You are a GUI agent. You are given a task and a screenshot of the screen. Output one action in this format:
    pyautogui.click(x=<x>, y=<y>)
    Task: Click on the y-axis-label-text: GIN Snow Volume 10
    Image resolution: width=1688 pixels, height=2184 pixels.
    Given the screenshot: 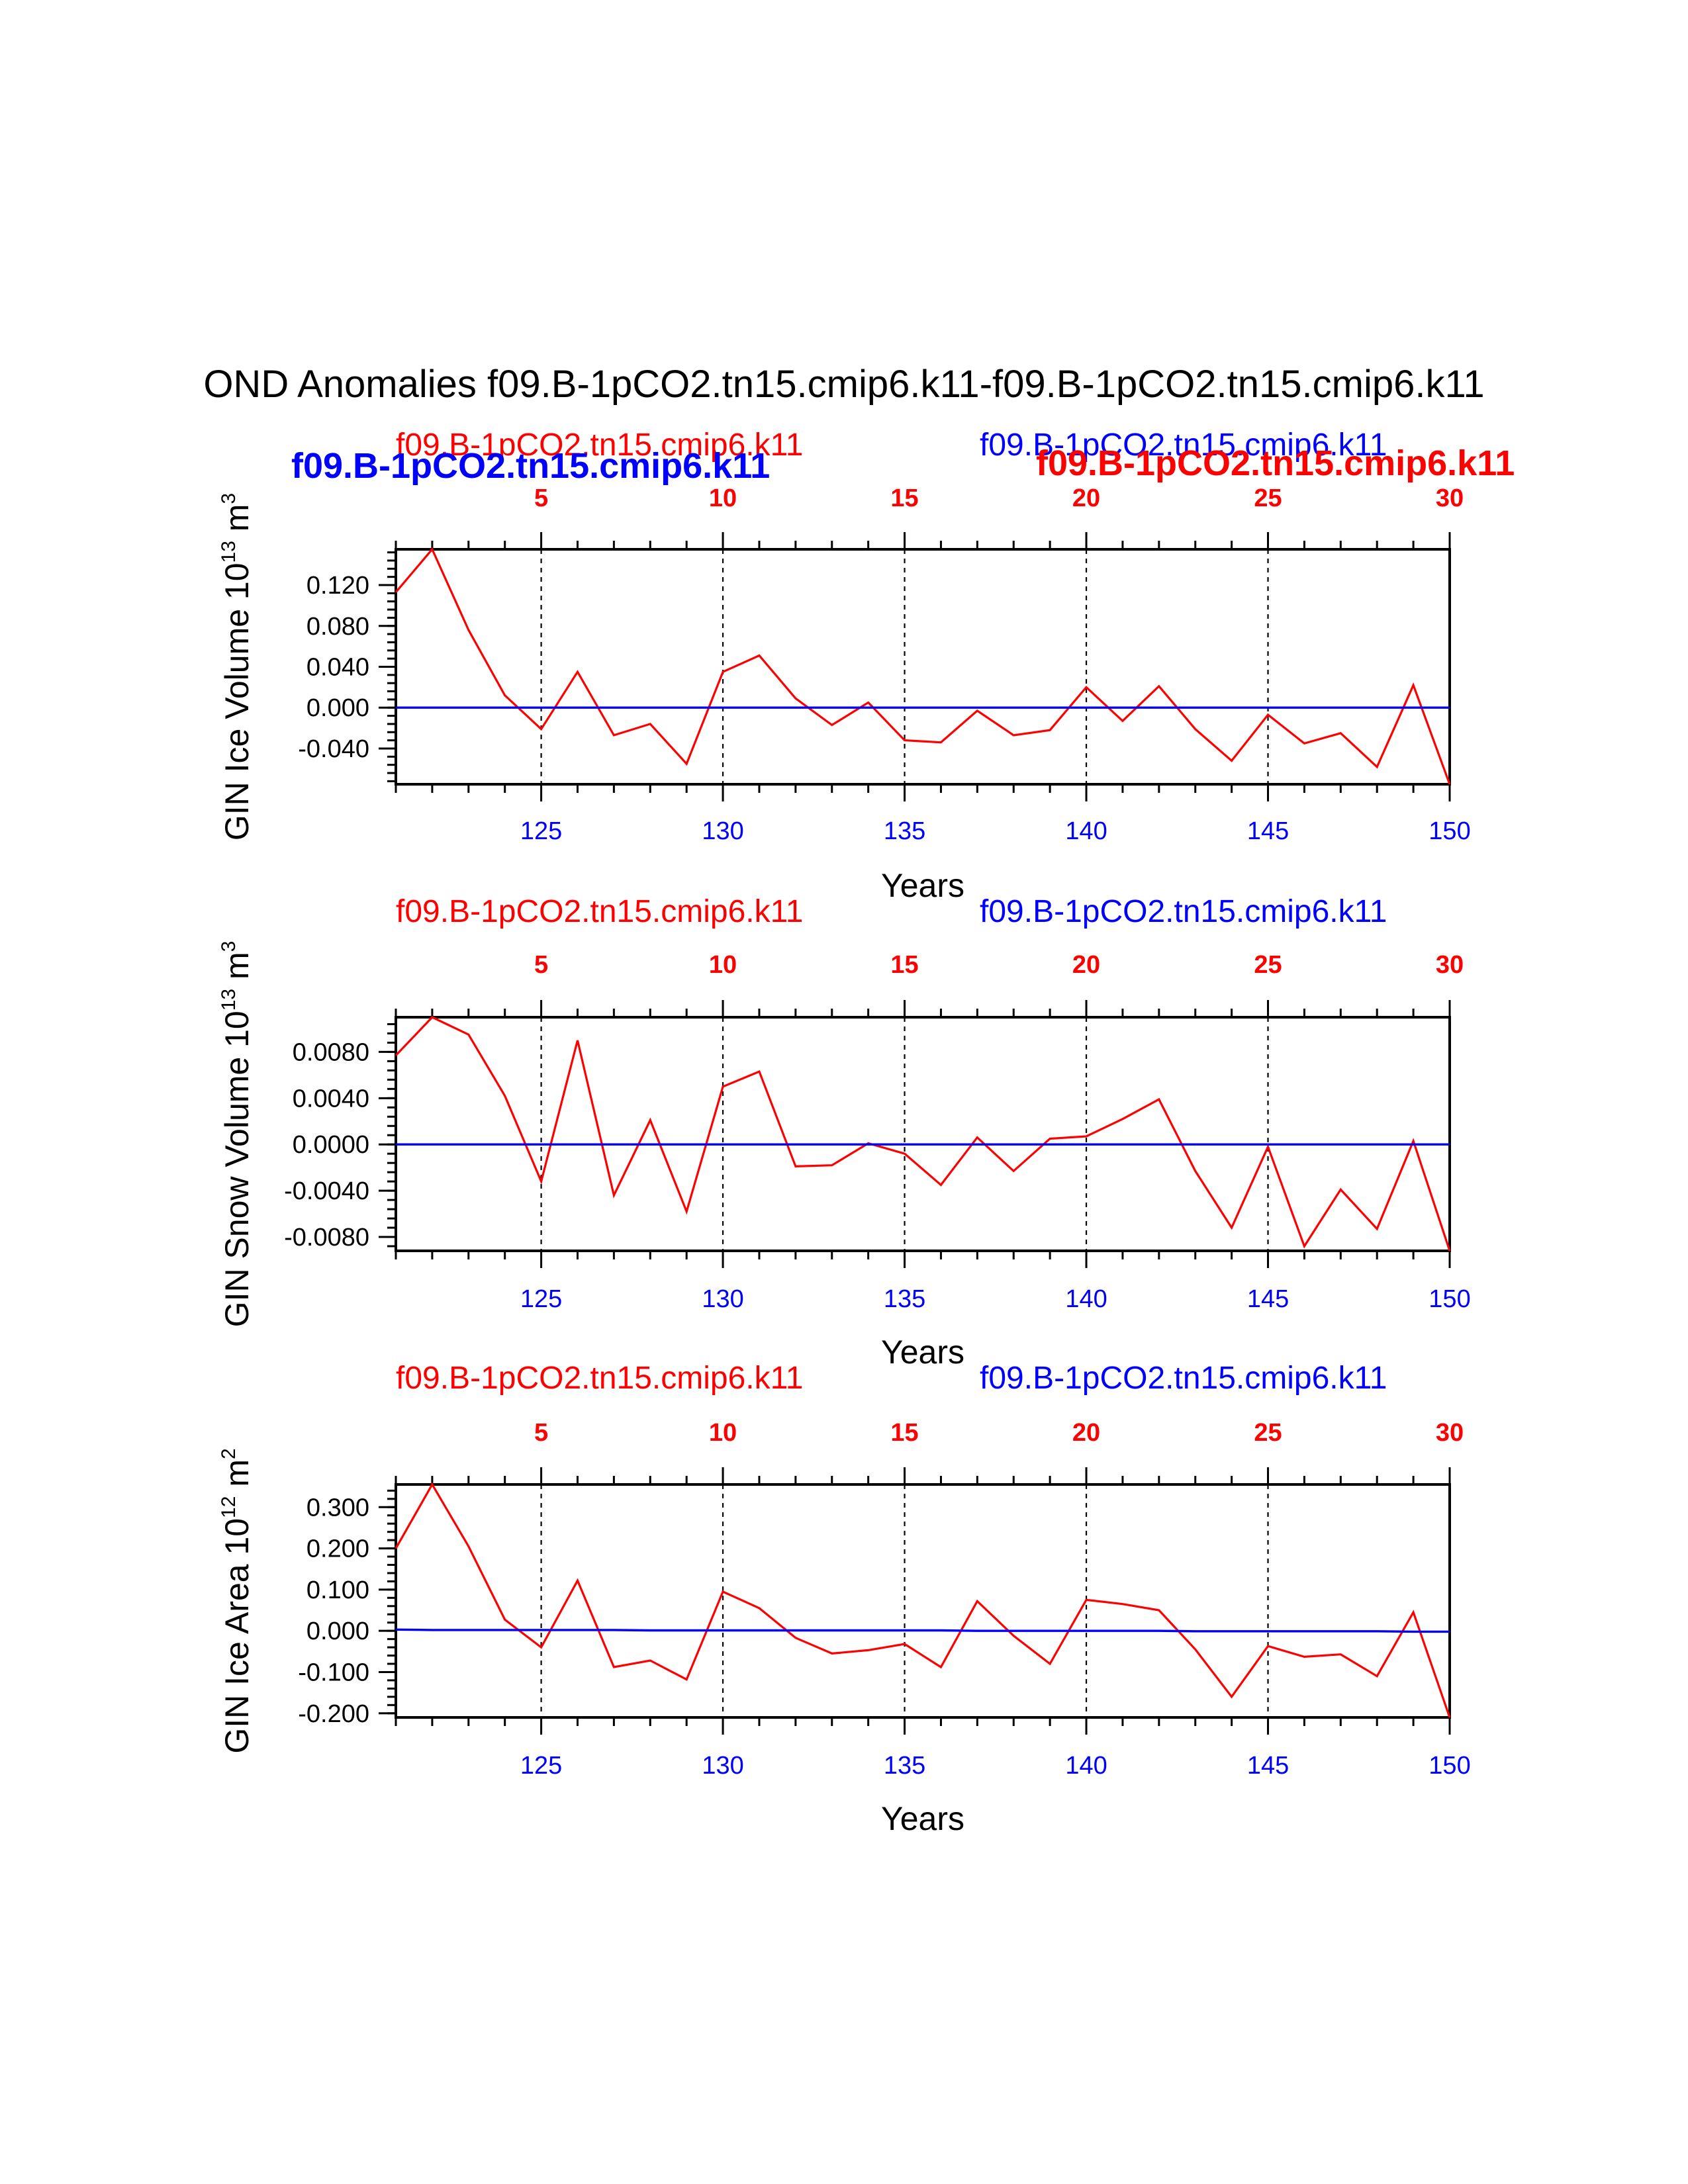 What is the action you would take?
    pyautogui.click(x=237, y=1169)
    